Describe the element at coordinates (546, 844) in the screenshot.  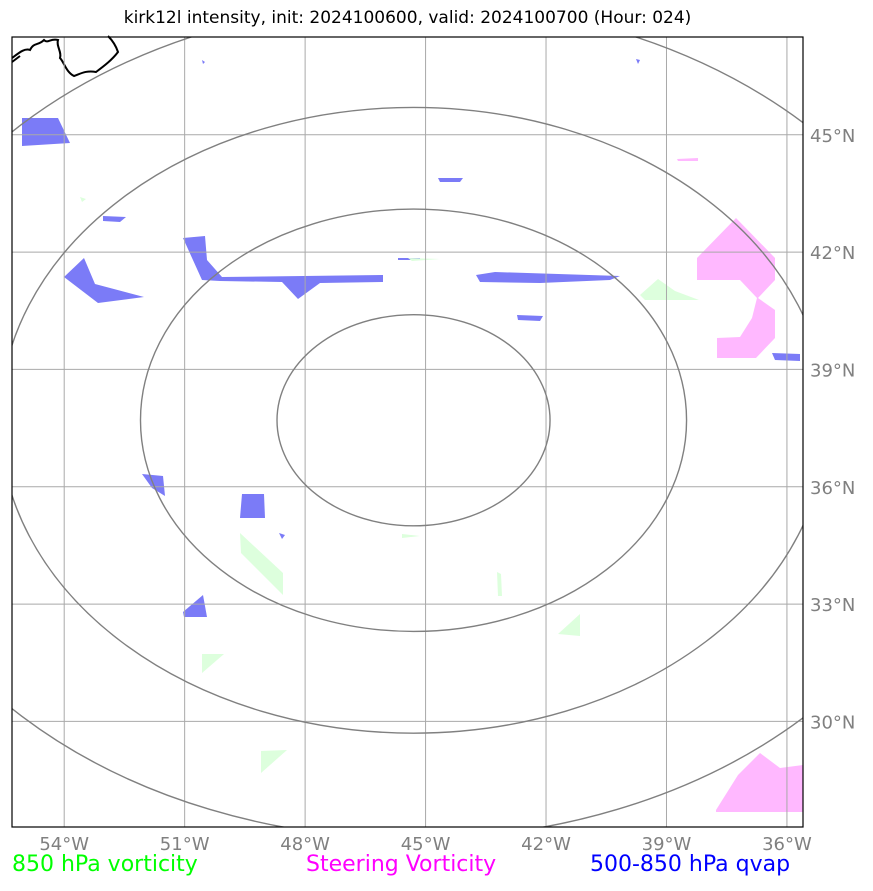
I see `lon-tick-label: 42°W` at that location.